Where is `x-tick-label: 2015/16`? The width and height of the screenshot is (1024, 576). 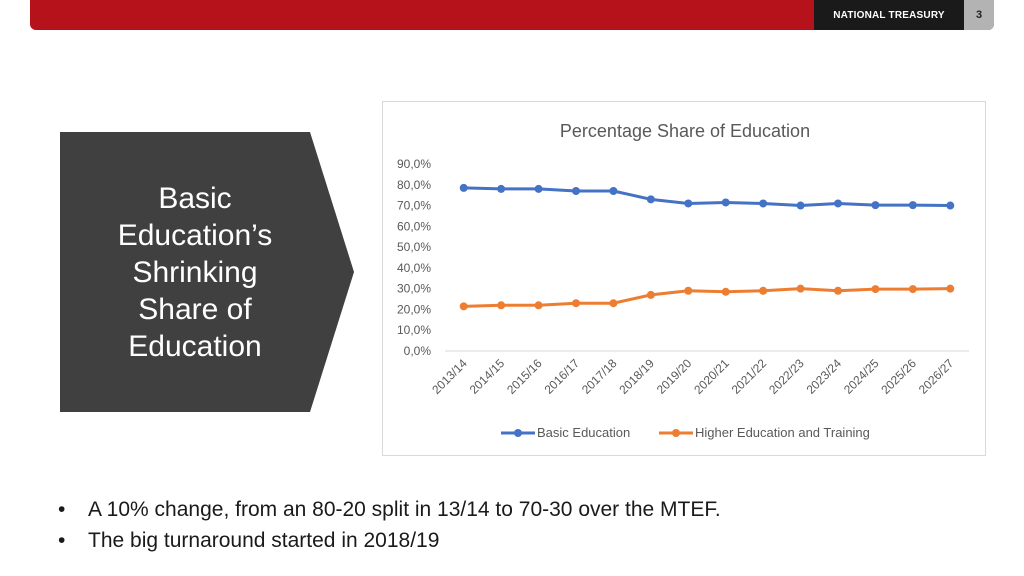
x-tick-label: 2015/16 is located at coordinates (524, 376).